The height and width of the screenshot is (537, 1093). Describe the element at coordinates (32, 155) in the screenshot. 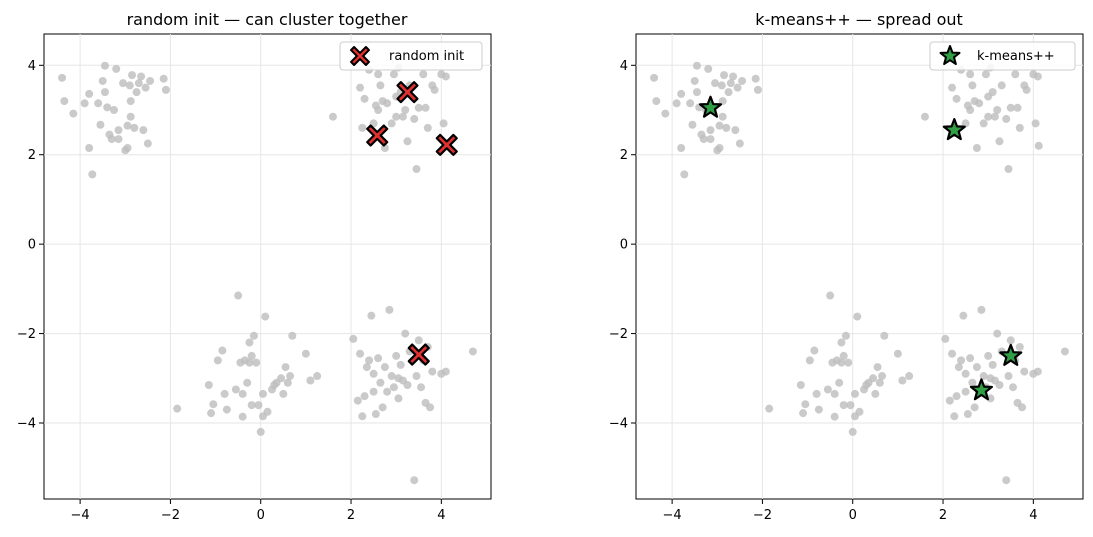

I see `y-tick-label: 2` at that location.